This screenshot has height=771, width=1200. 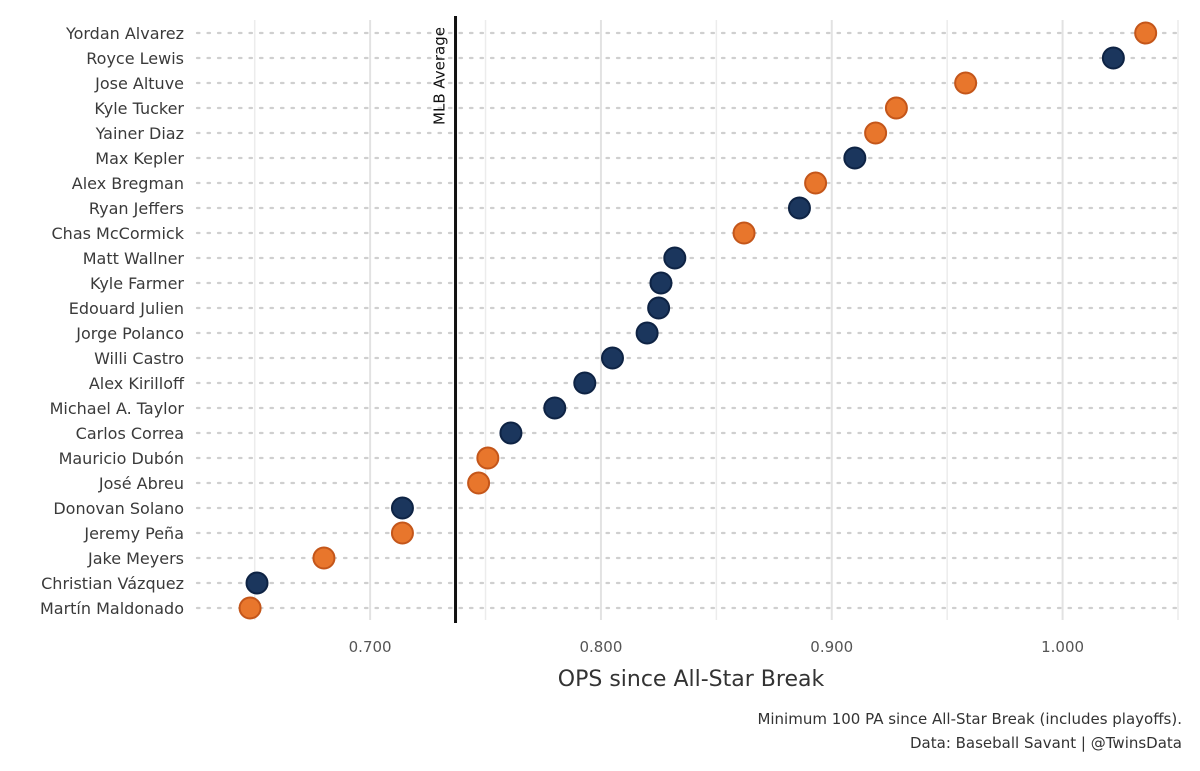 I want to click on x-tick-label: 1.000, so click(x=1062, y=647).